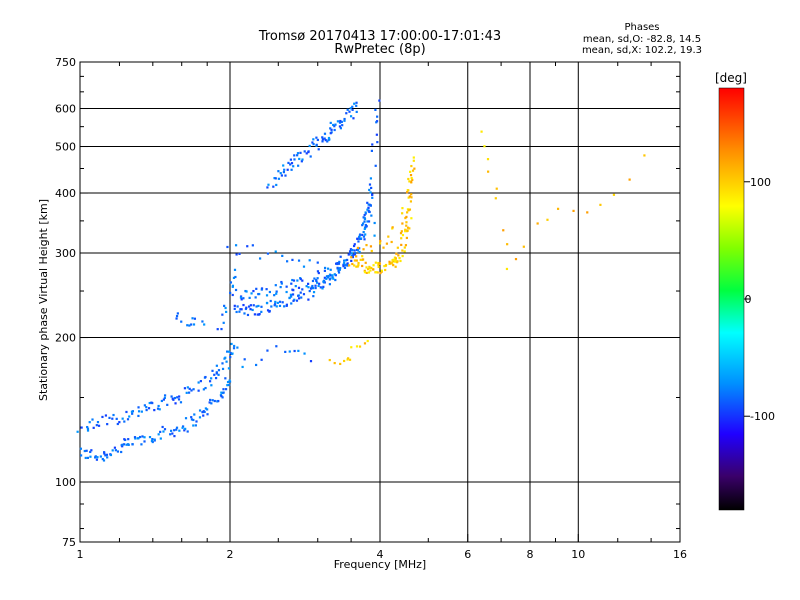  I want to click on x-tick-label: 10, so click(578, 554).